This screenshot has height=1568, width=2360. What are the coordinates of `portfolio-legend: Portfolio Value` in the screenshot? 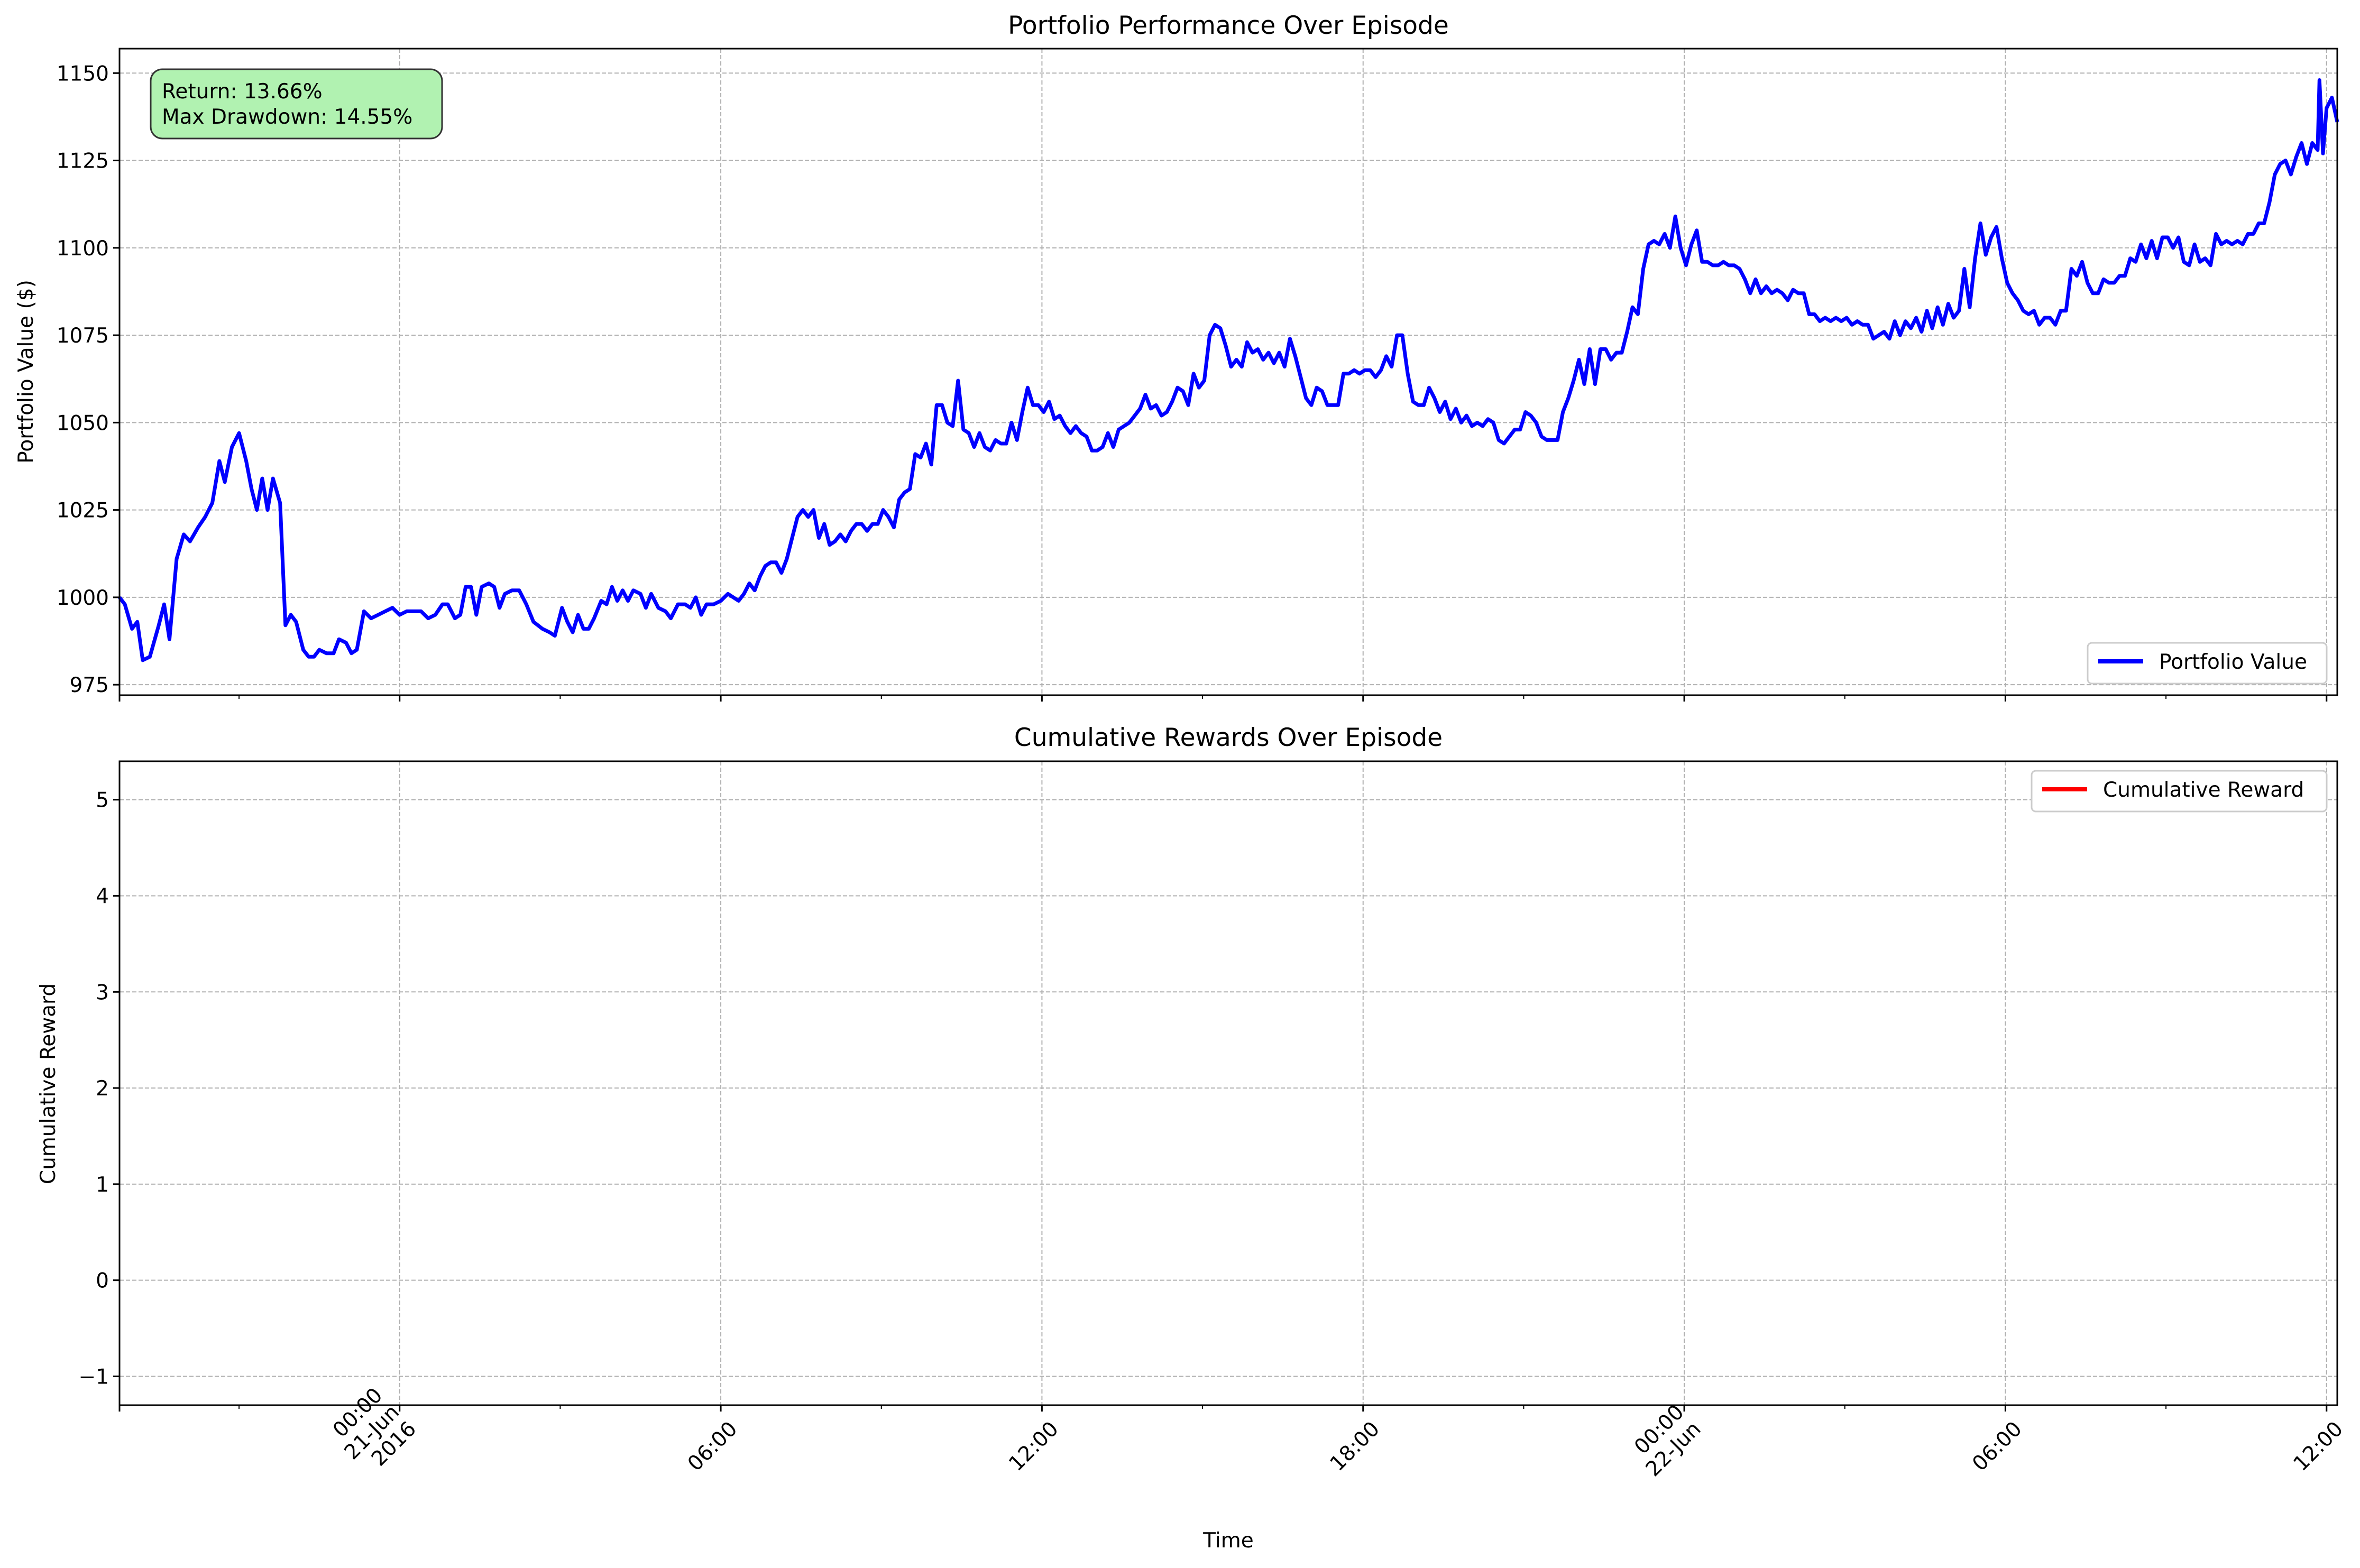 It's located at (2207, 663).